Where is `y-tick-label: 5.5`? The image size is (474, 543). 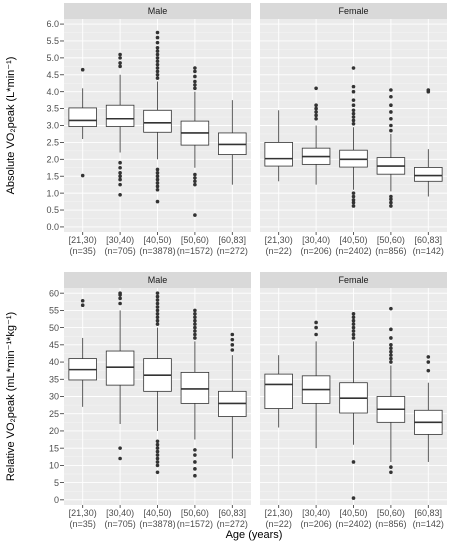
y-tick-label: 5.5 is located at coordinates (52, 41).